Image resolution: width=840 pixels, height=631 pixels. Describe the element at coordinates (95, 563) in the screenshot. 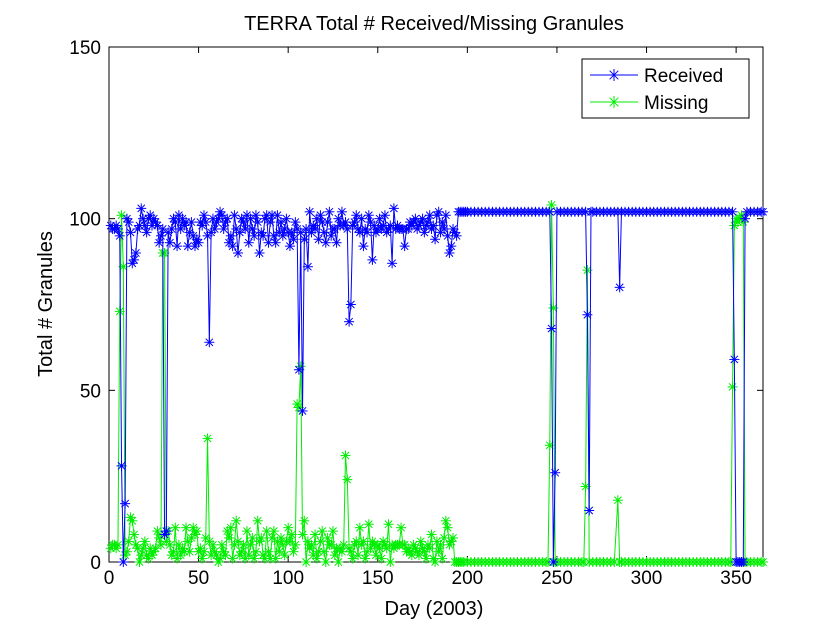

I see `y-tick-label: 0` at that location.